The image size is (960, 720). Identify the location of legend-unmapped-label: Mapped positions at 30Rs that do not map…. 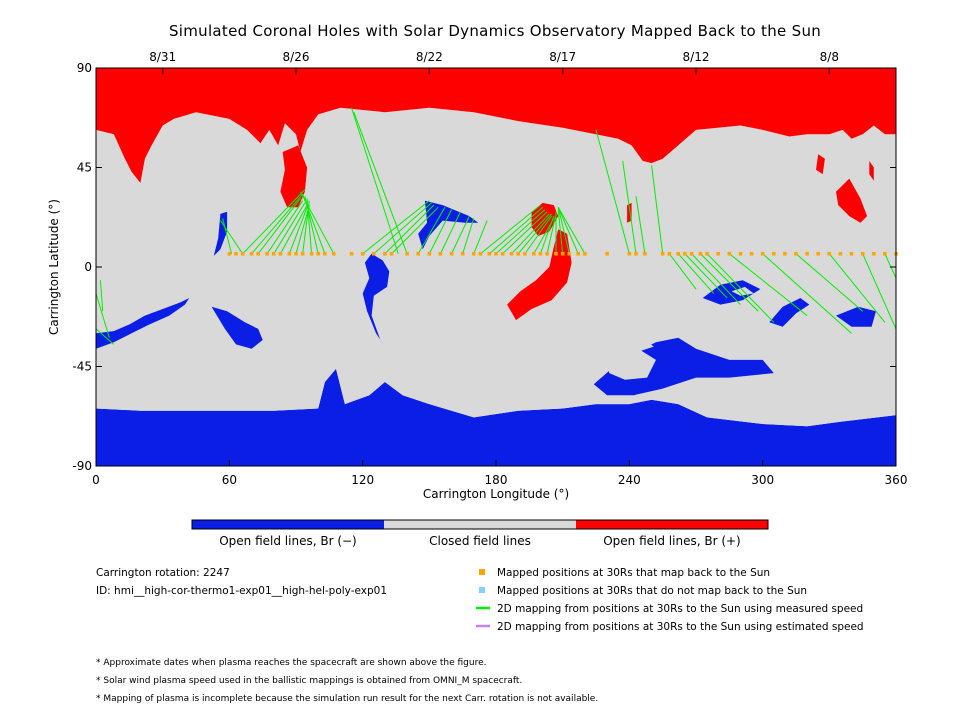
(652, 591).